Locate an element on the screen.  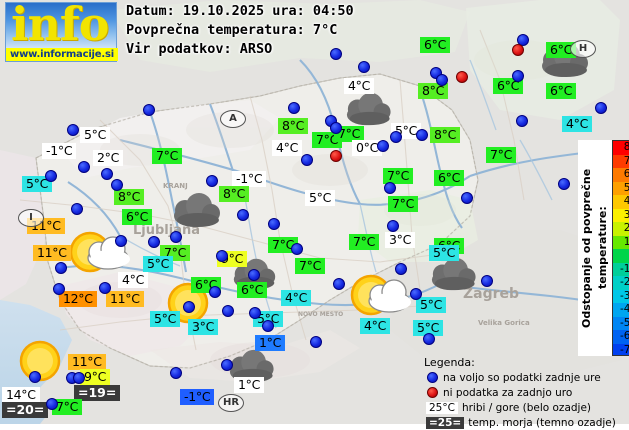
color-scale-step: -4°C is located at coordinates (621, 310).